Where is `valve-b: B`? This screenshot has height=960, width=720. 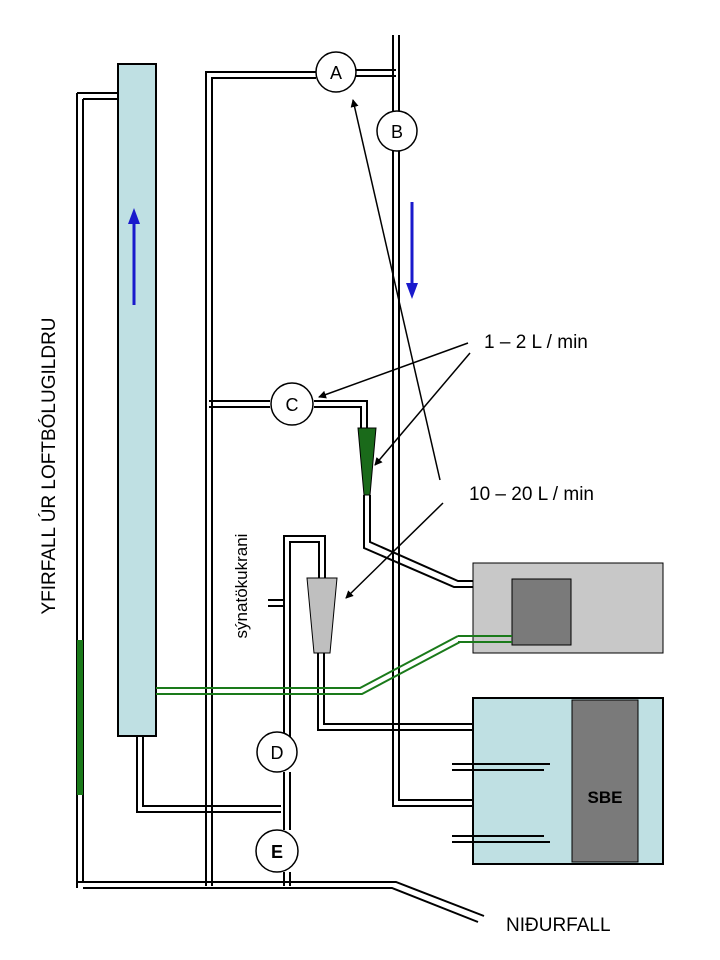 valve-b: B is located at coordinates (397, 131).